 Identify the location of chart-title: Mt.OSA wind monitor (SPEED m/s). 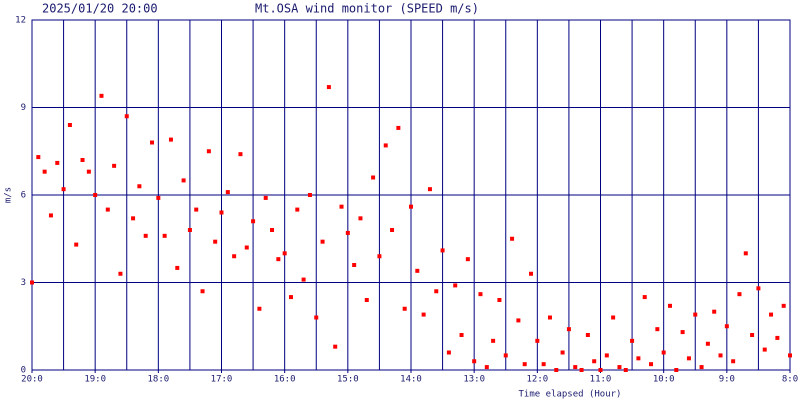
(367, 9).